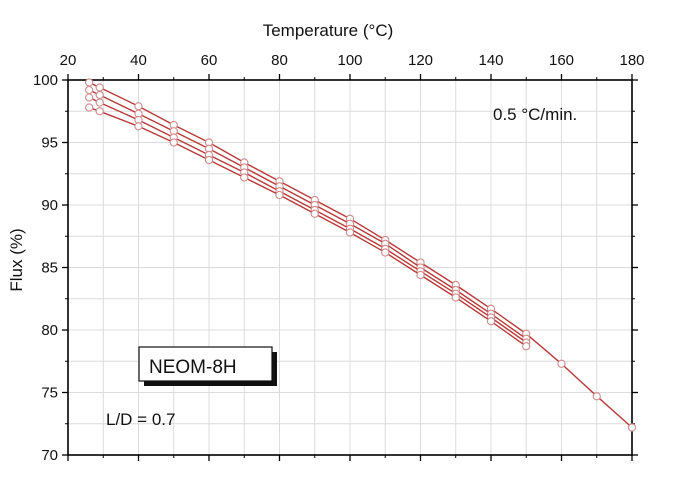 The height and width of the screenshot is (484, 688). What do you see at coordinates (561, 60) in the screenshot?
I see `x-tick-label: 160` at bounding box center [561, 60].